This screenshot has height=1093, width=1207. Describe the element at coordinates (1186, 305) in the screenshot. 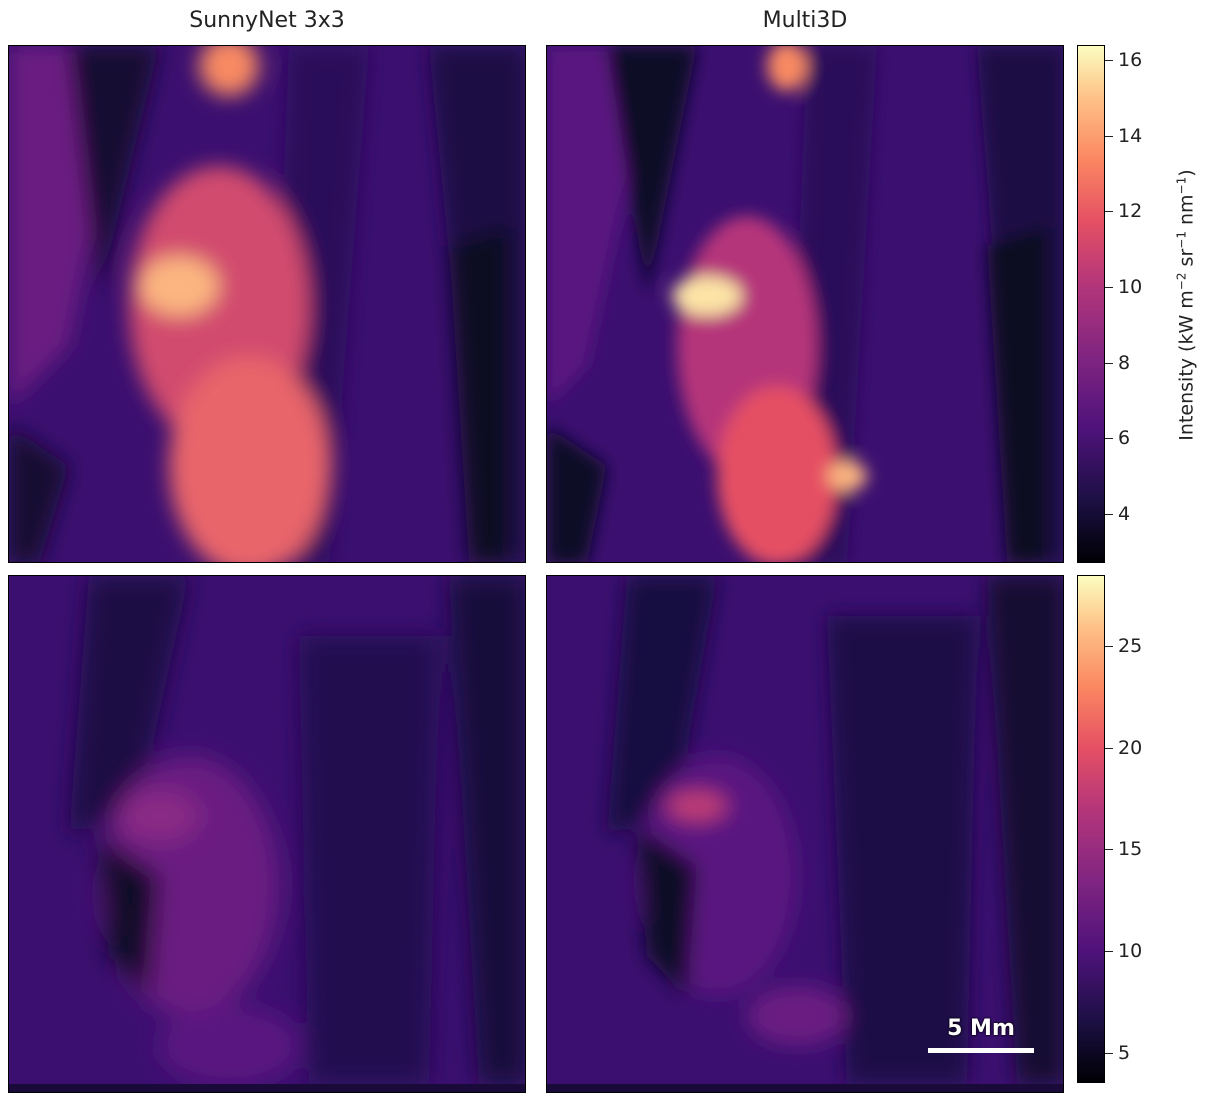

I see `colorbar-label: Intensity (kW m−2 sr−1 nm−1)` at that location.